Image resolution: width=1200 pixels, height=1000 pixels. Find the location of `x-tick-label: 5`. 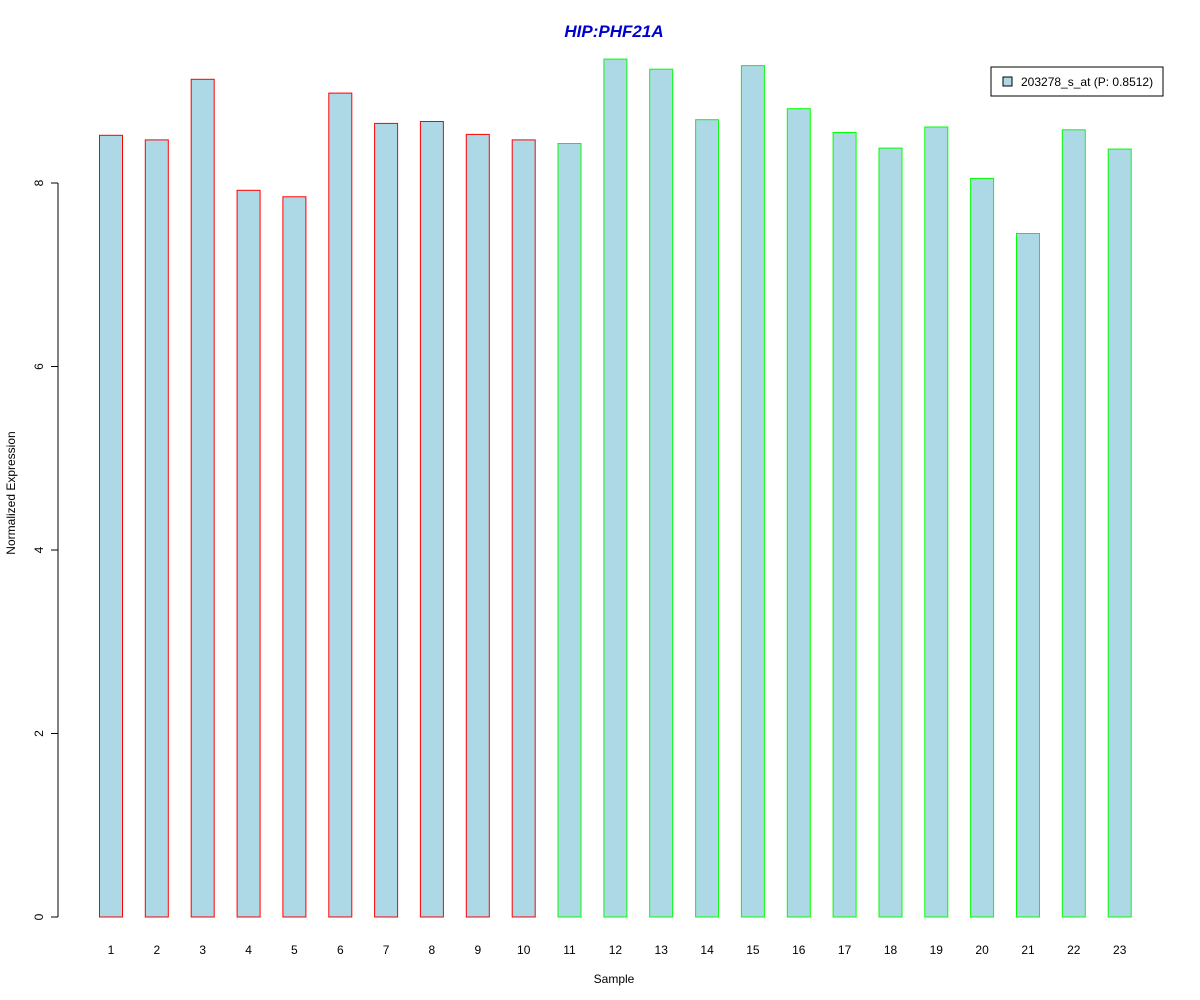

x-tick-label: 5 is located at coordinates (294, 950).